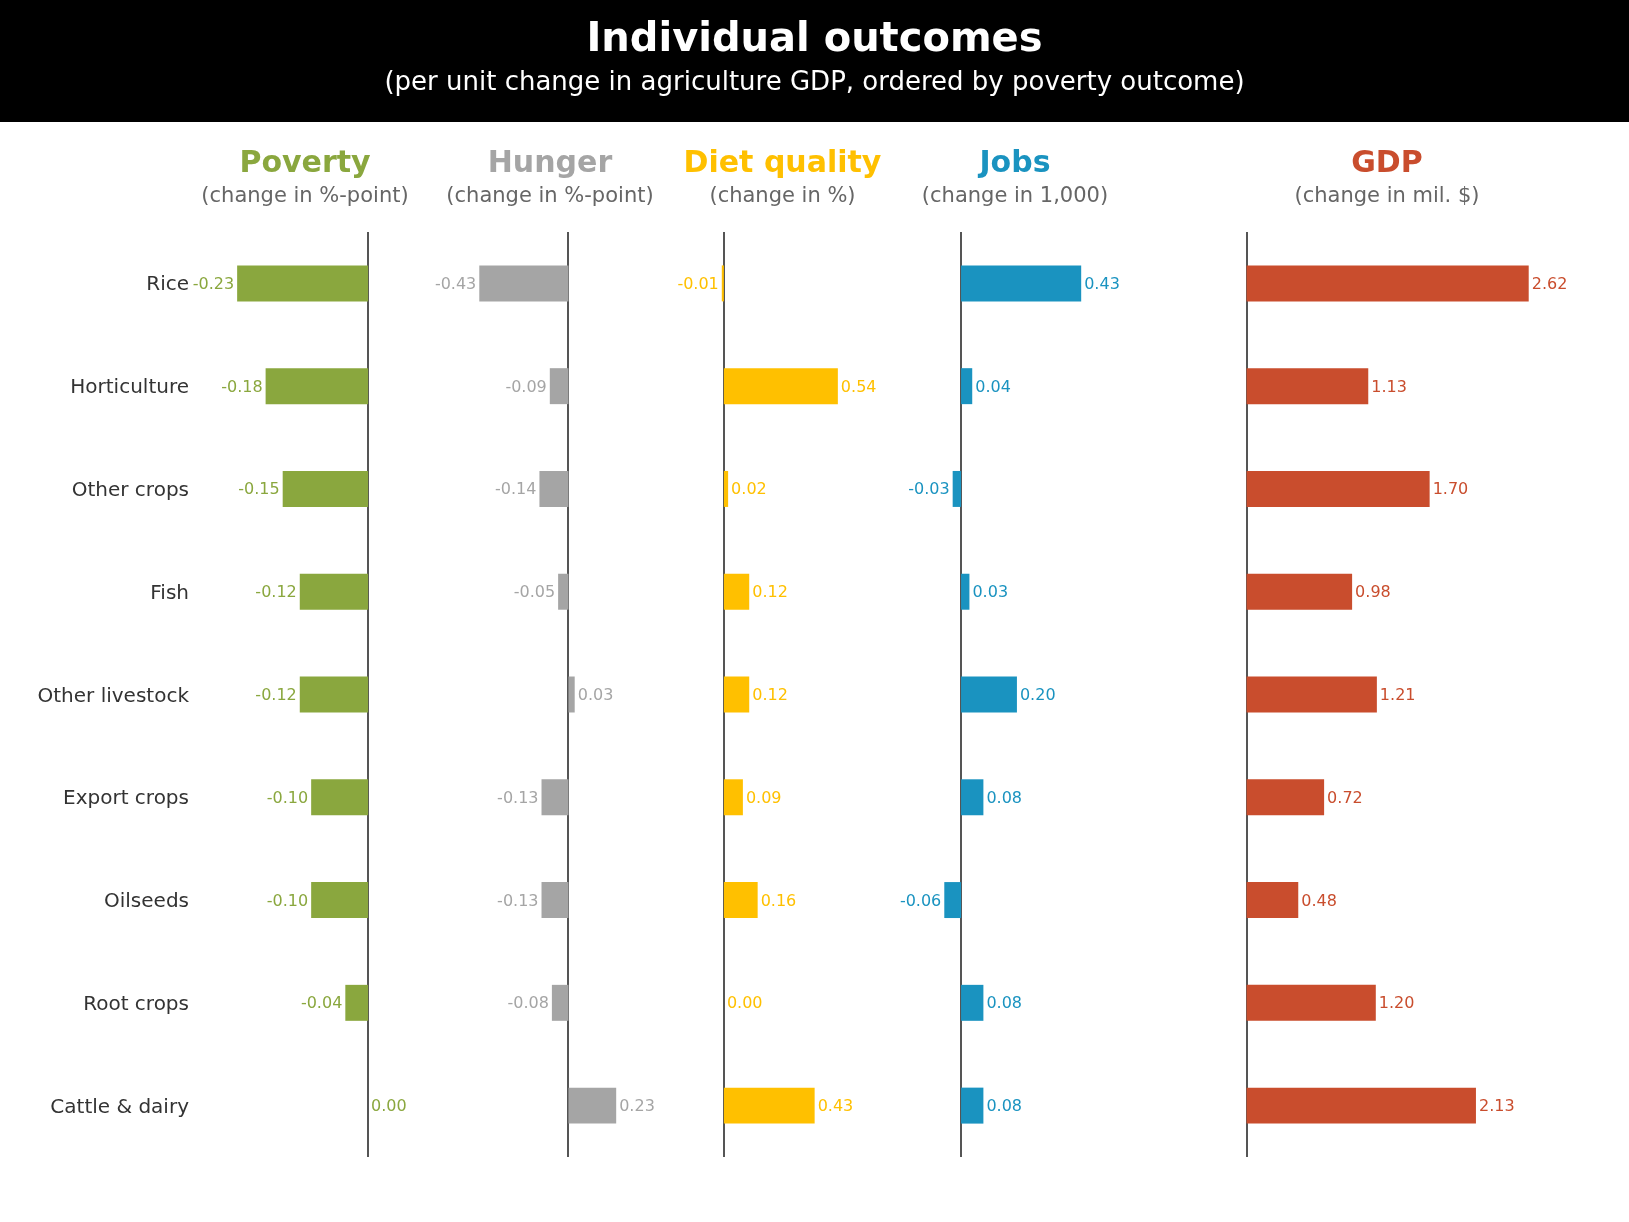  What do you see at coordinates (814, 81) in the screenshot?
I see `text: (per unit change in agriculture GDP, ordered by poverty outcome)` at bounding box center [814, 81].